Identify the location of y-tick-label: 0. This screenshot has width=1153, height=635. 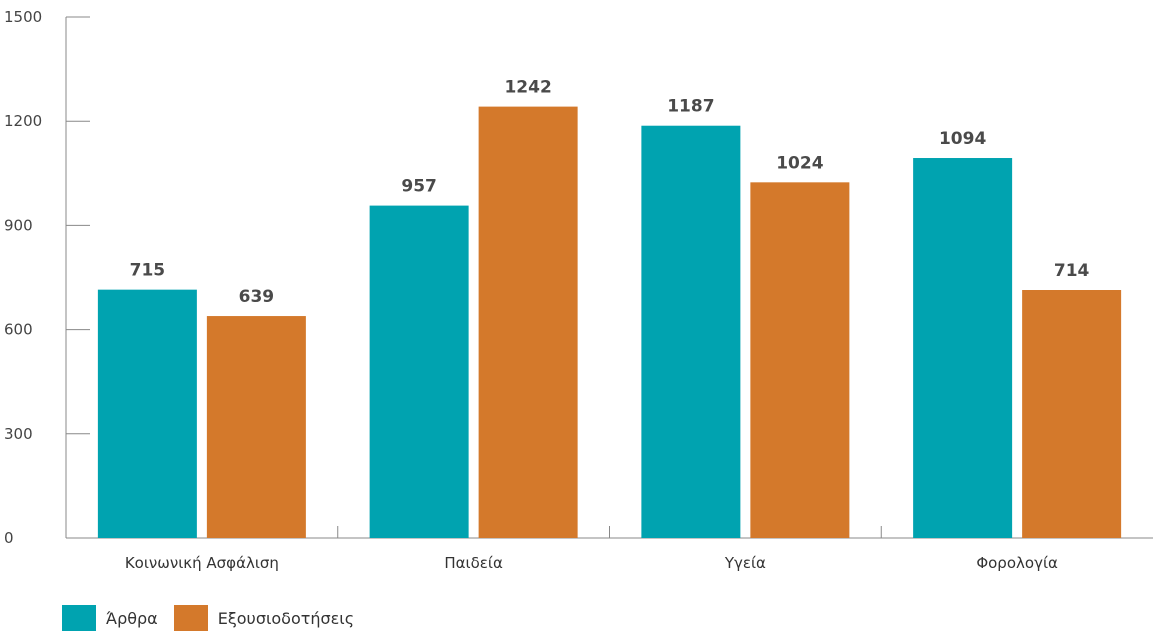
(9, 538).